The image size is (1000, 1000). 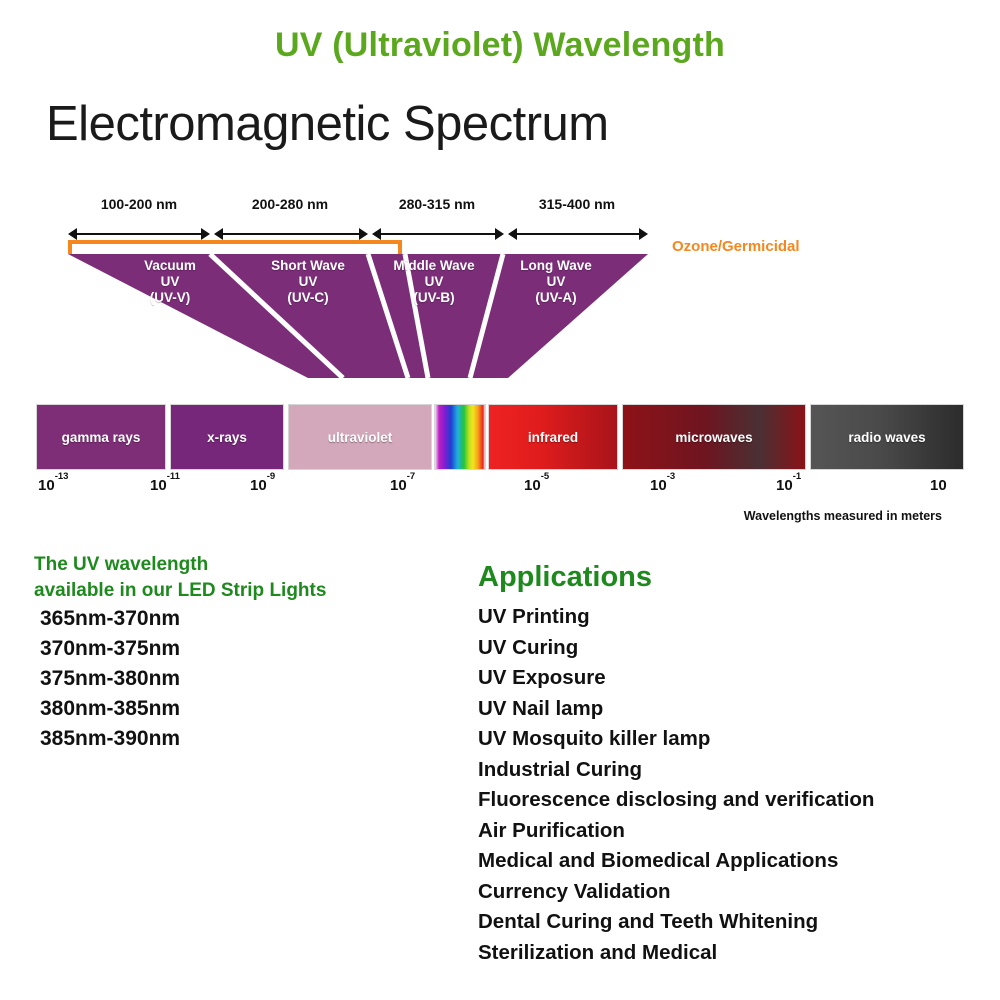 What do you see at coordinates (235, 242) in the screenshot?
I see `bracket-bar` at bounding box center [235, 242].